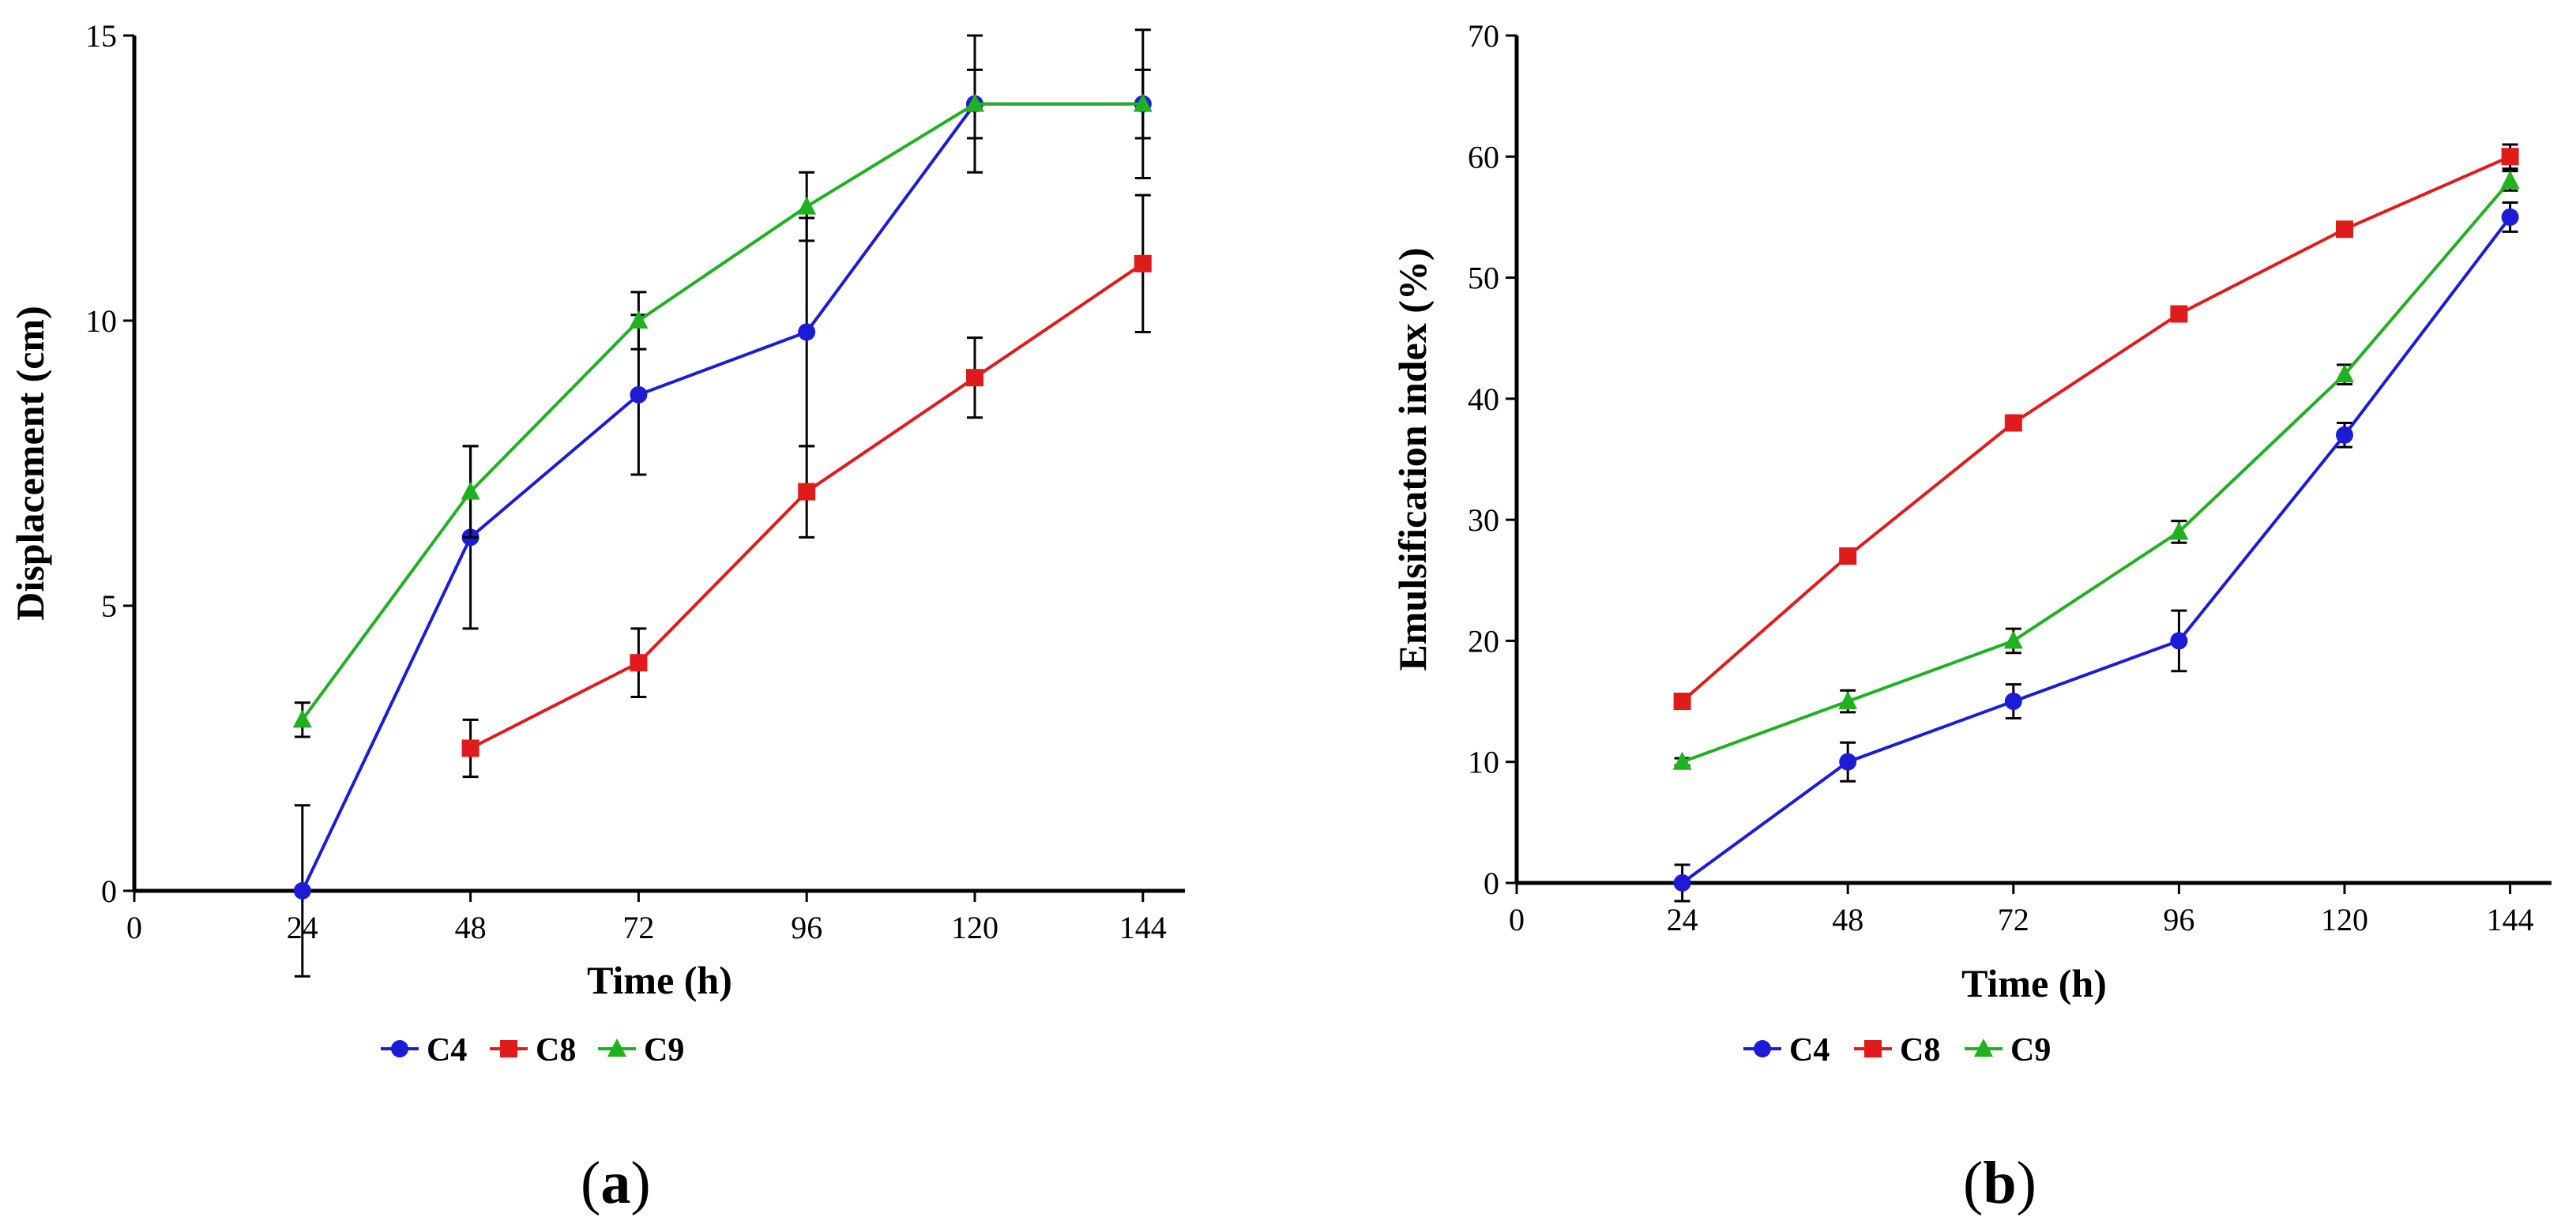  Describe the element at coordinates (101, 36) in the screenshot. I see `y-tick-label: 15` at that location.